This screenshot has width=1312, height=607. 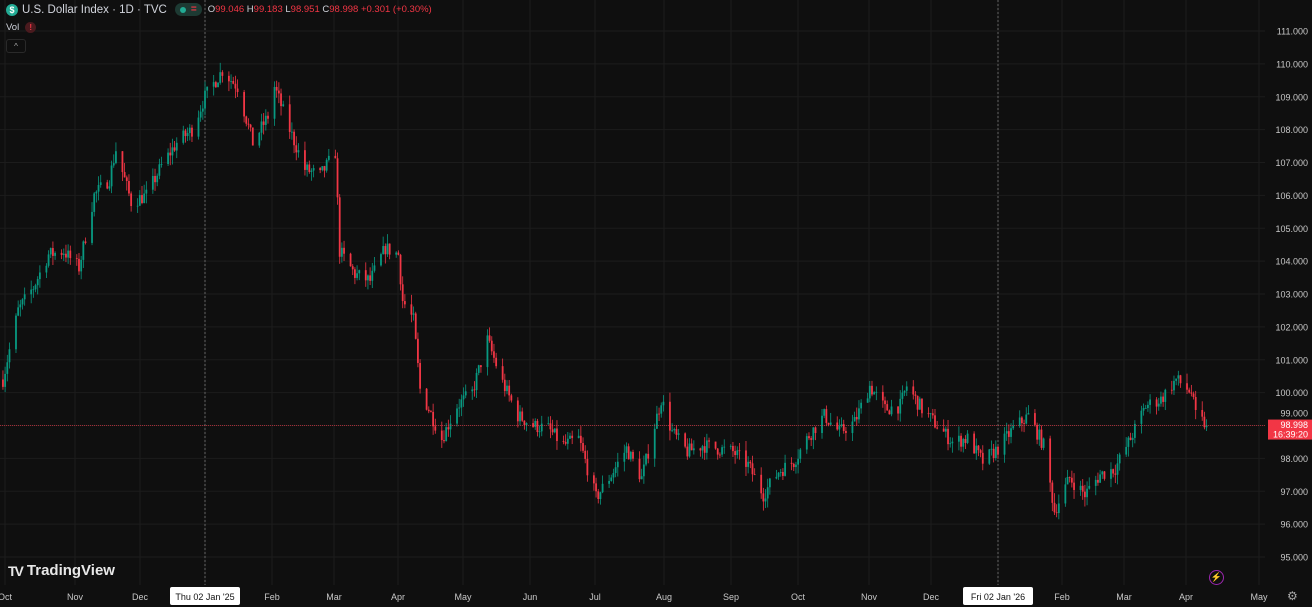 I want to click on x-tick-label: Feb, so click(x=1062, y=597).